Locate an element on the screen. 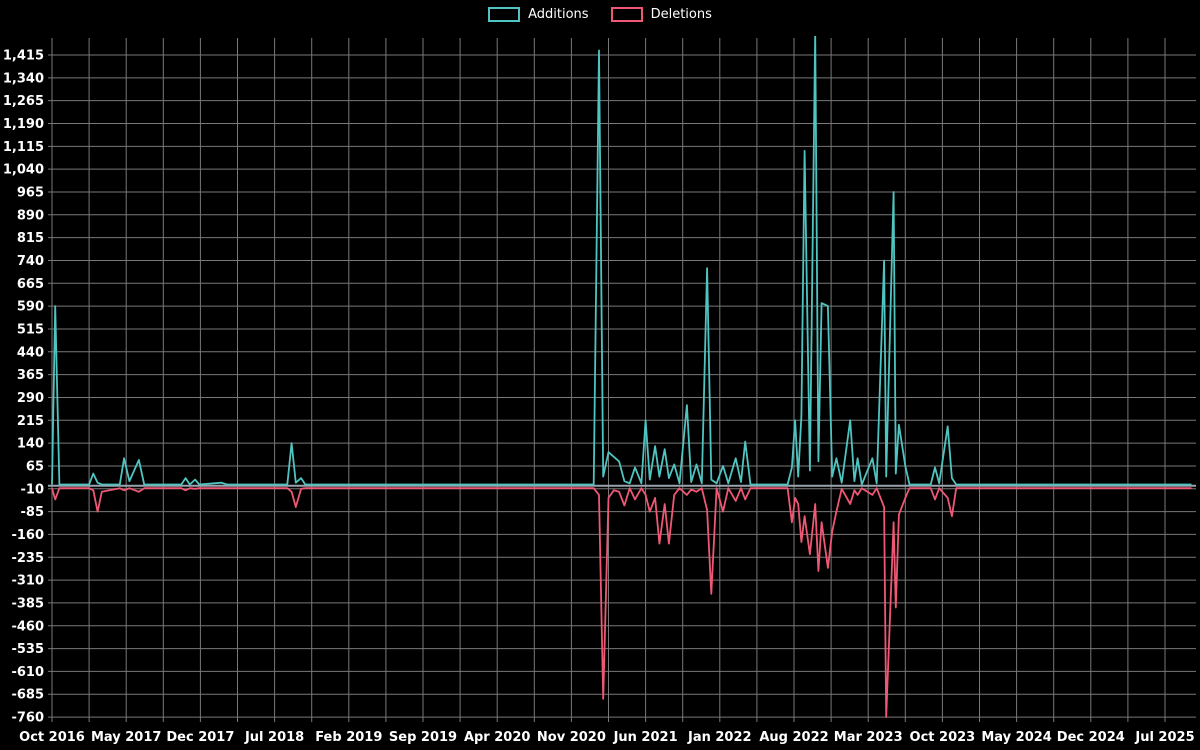 The image size is (1200, 750). y-tick-label: 890 is located at coordinates (30, 215).